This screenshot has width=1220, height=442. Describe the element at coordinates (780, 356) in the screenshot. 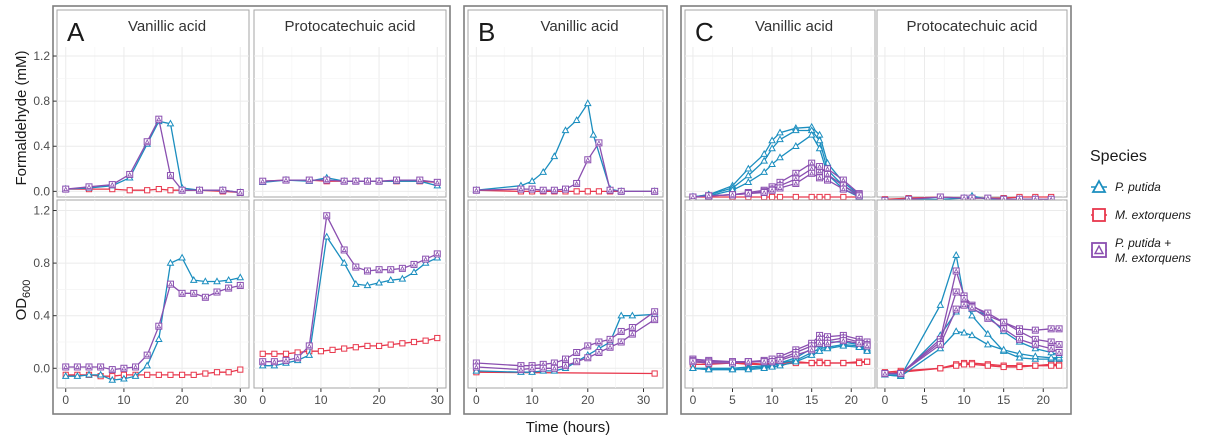

I see `series-line-putida` at that location.